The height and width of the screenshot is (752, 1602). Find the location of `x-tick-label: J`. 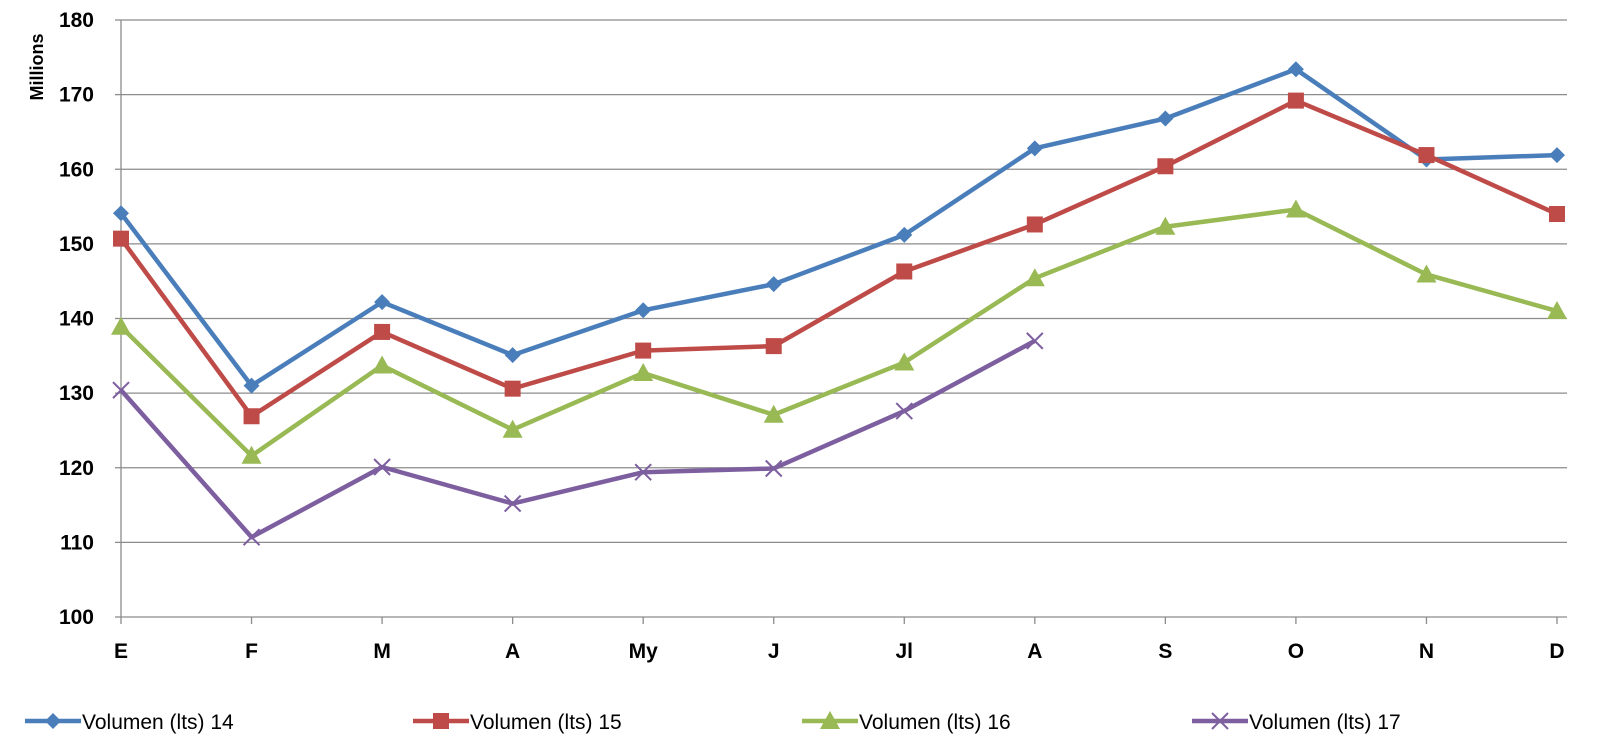

x-tick-label: J is located at coordinates (774, 651).